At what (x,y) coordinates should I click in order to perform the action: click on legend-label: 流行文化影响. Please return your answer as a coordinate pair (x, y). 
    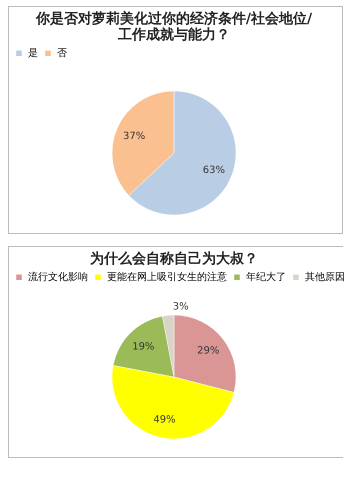
    Looking at the image, I should click on (58, 277).